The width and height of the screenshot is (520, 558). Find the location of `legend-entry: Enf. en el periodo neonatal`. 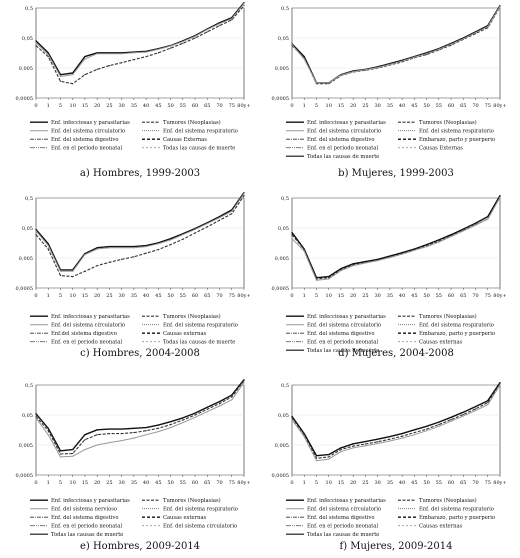

legend-entry: Enf. en el periodo neonatal is located at coordinates (342, 527).